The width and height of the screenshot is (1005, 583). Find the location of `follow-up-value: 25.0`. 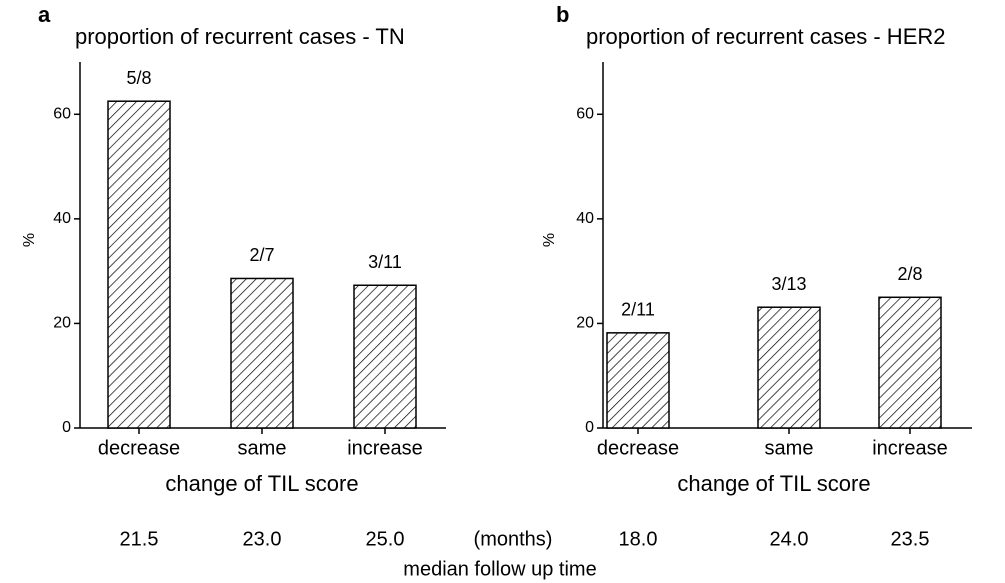

follow-up-value: 25.0 is located at coordinates (385, 539).